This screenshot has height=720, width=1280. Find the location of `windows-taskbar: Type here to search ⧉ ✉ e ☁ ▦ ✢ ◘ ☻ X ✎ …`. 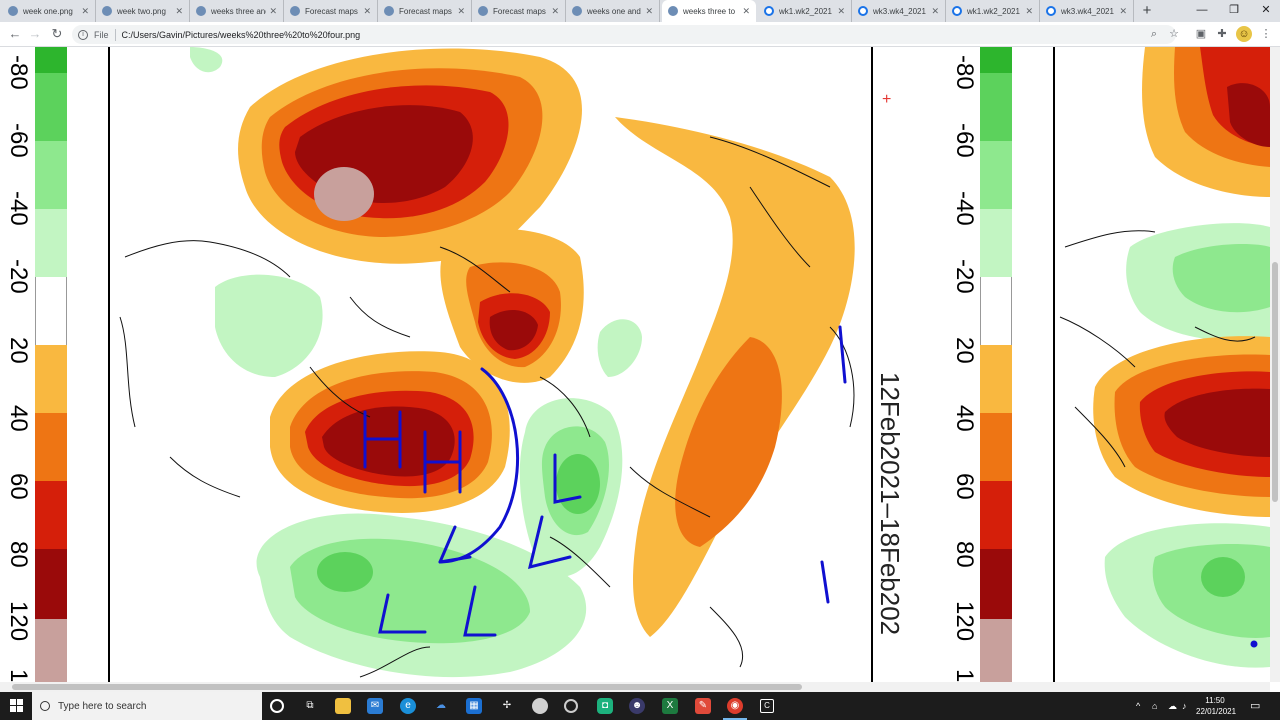

windows-taskbar: Type here to search ⧉ ✉ e ☁ ▦ ✢ ◘ ☻ X ✎ … is located at coordinates (640, 706).